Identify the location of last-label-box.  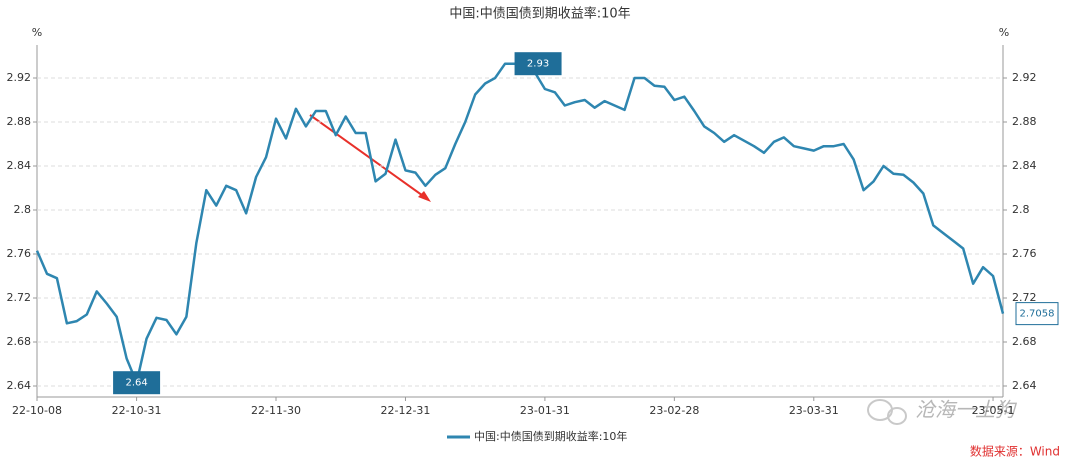
(1037, 314).